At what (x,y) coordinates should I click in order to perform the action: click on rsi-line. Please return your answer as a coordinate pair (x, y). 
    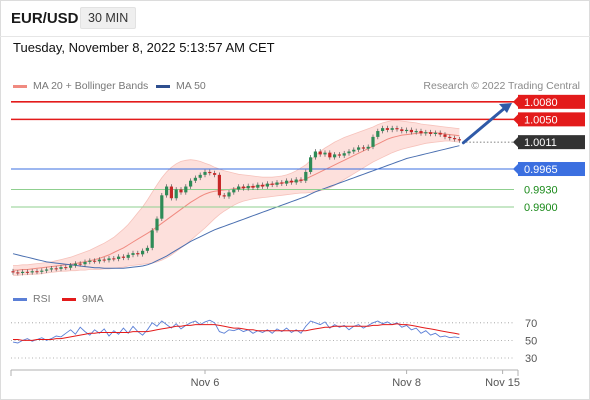
    Looking at the image, I should click on (236, 331).